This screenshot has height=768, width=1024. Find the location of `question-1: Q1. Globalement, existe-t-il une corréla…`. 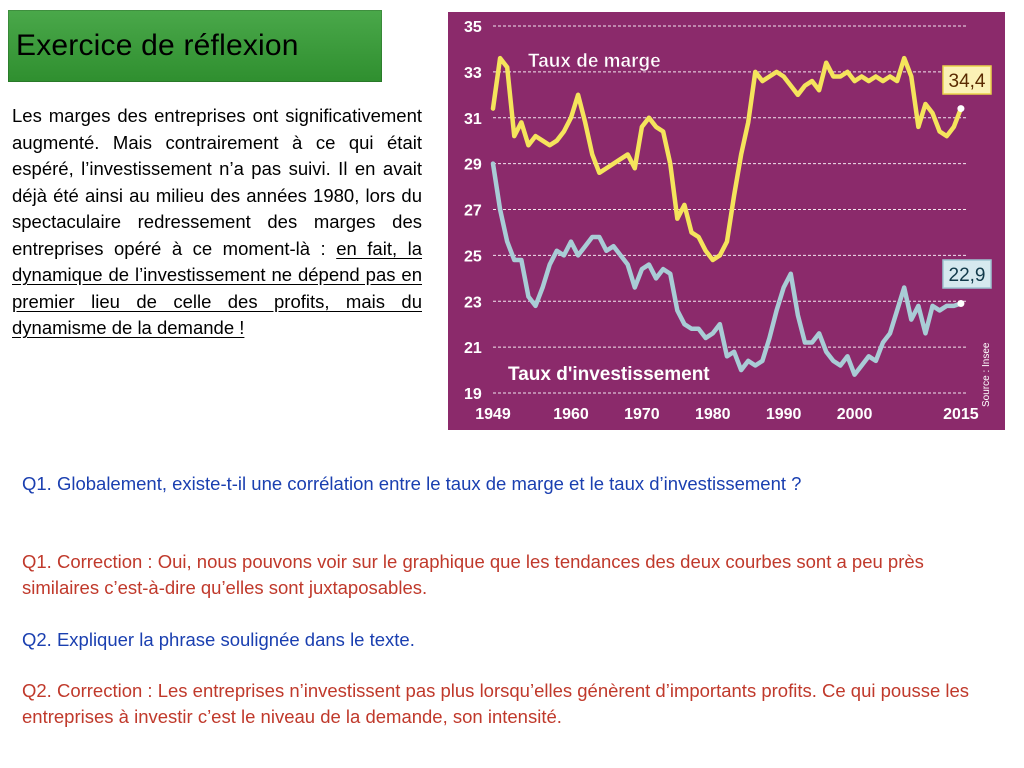

question-1: Q1. Globalement, existe-t-il une corréla… is located at coordinates (412, 483).